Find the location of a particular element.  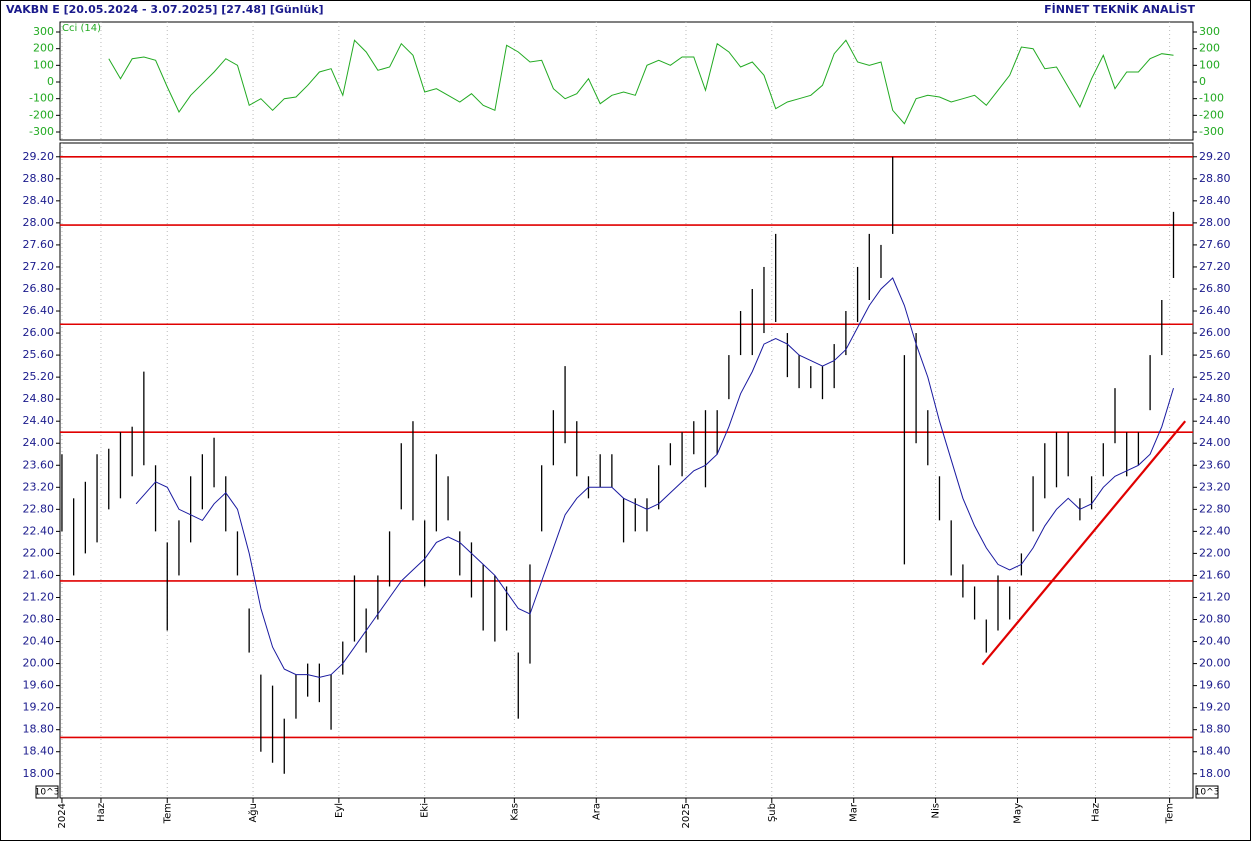

x-tick-label: Nis is located at coordinates (936, 810).